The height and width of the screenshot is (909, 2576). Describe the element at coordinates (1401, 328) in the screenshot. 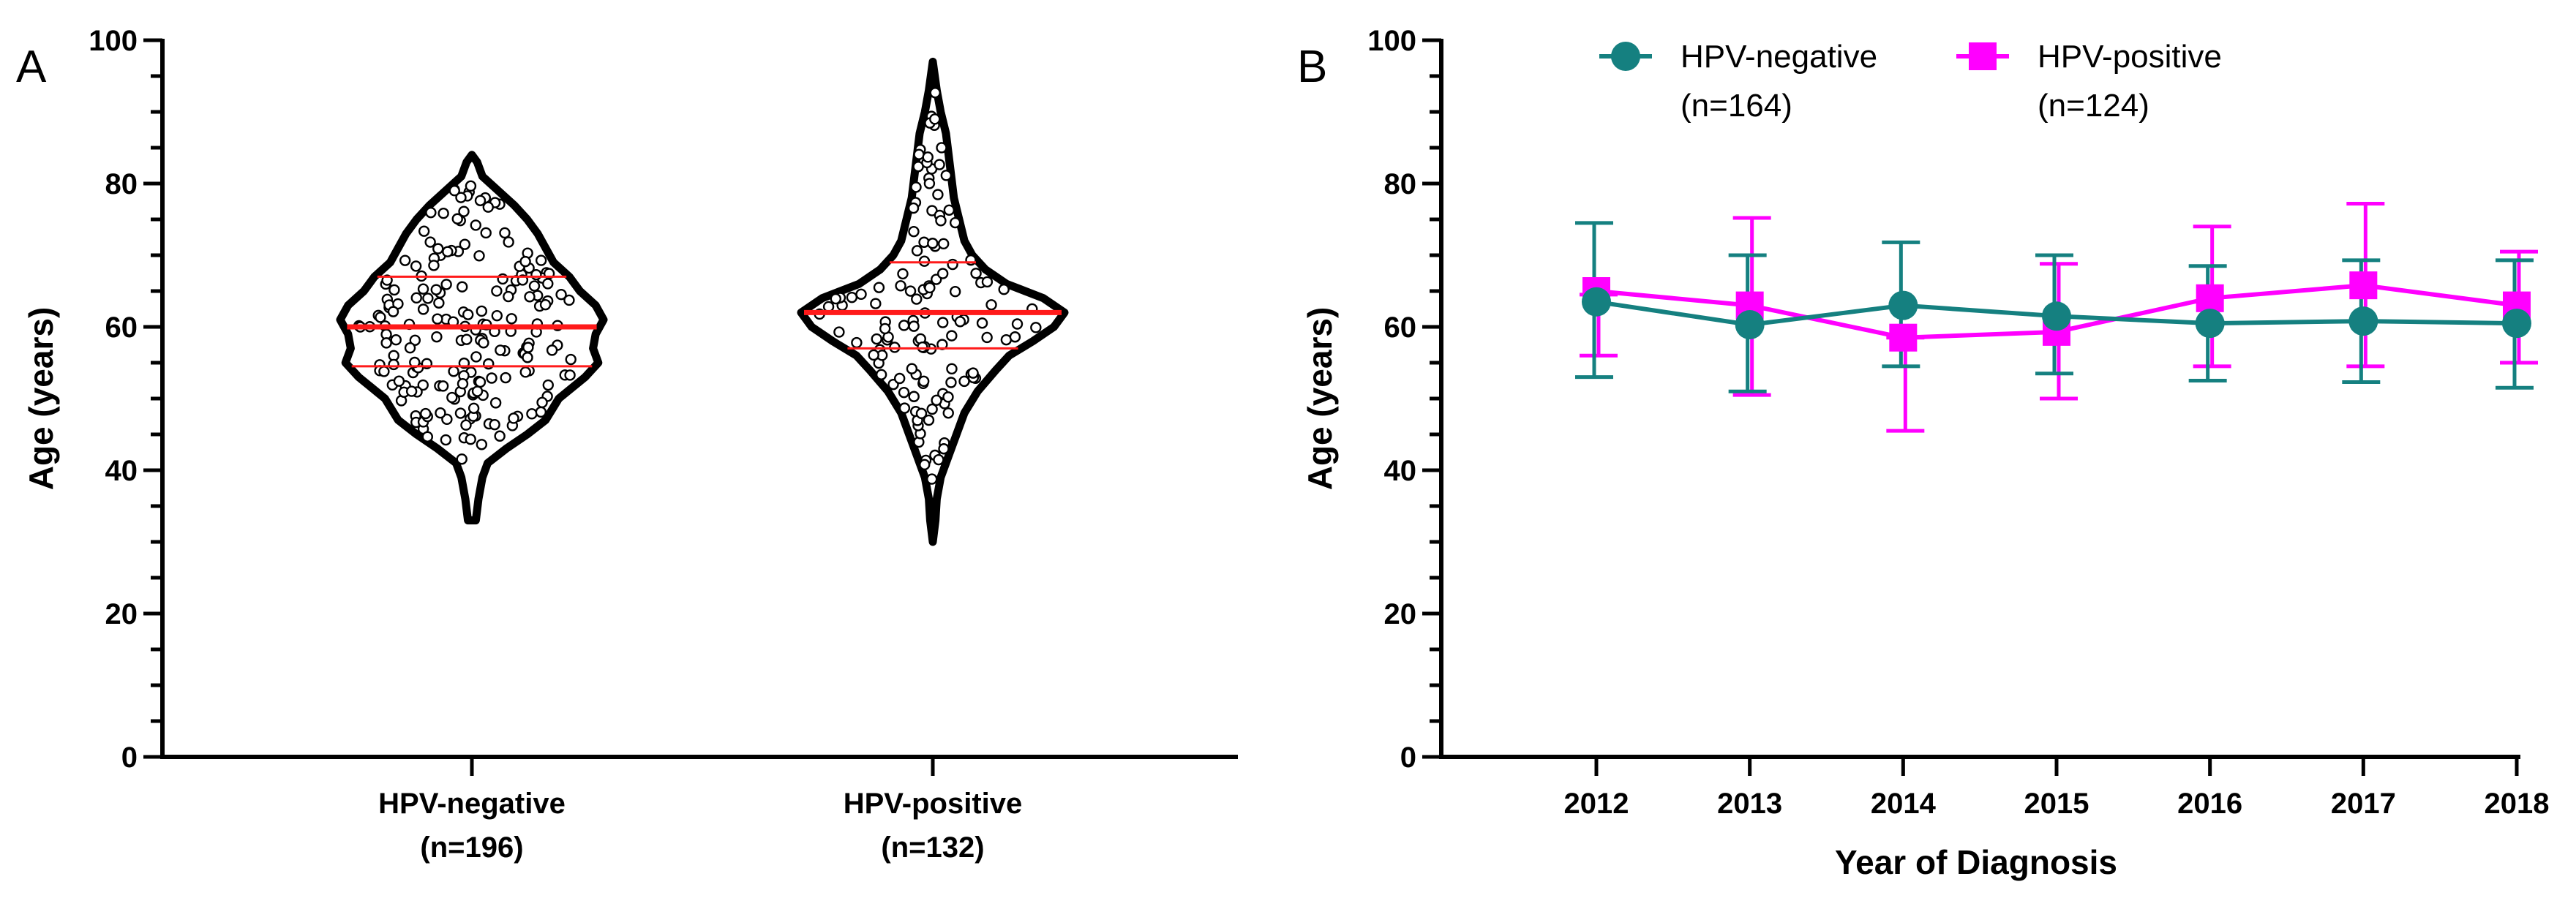

I see `y-tick-label: 60` at that location.